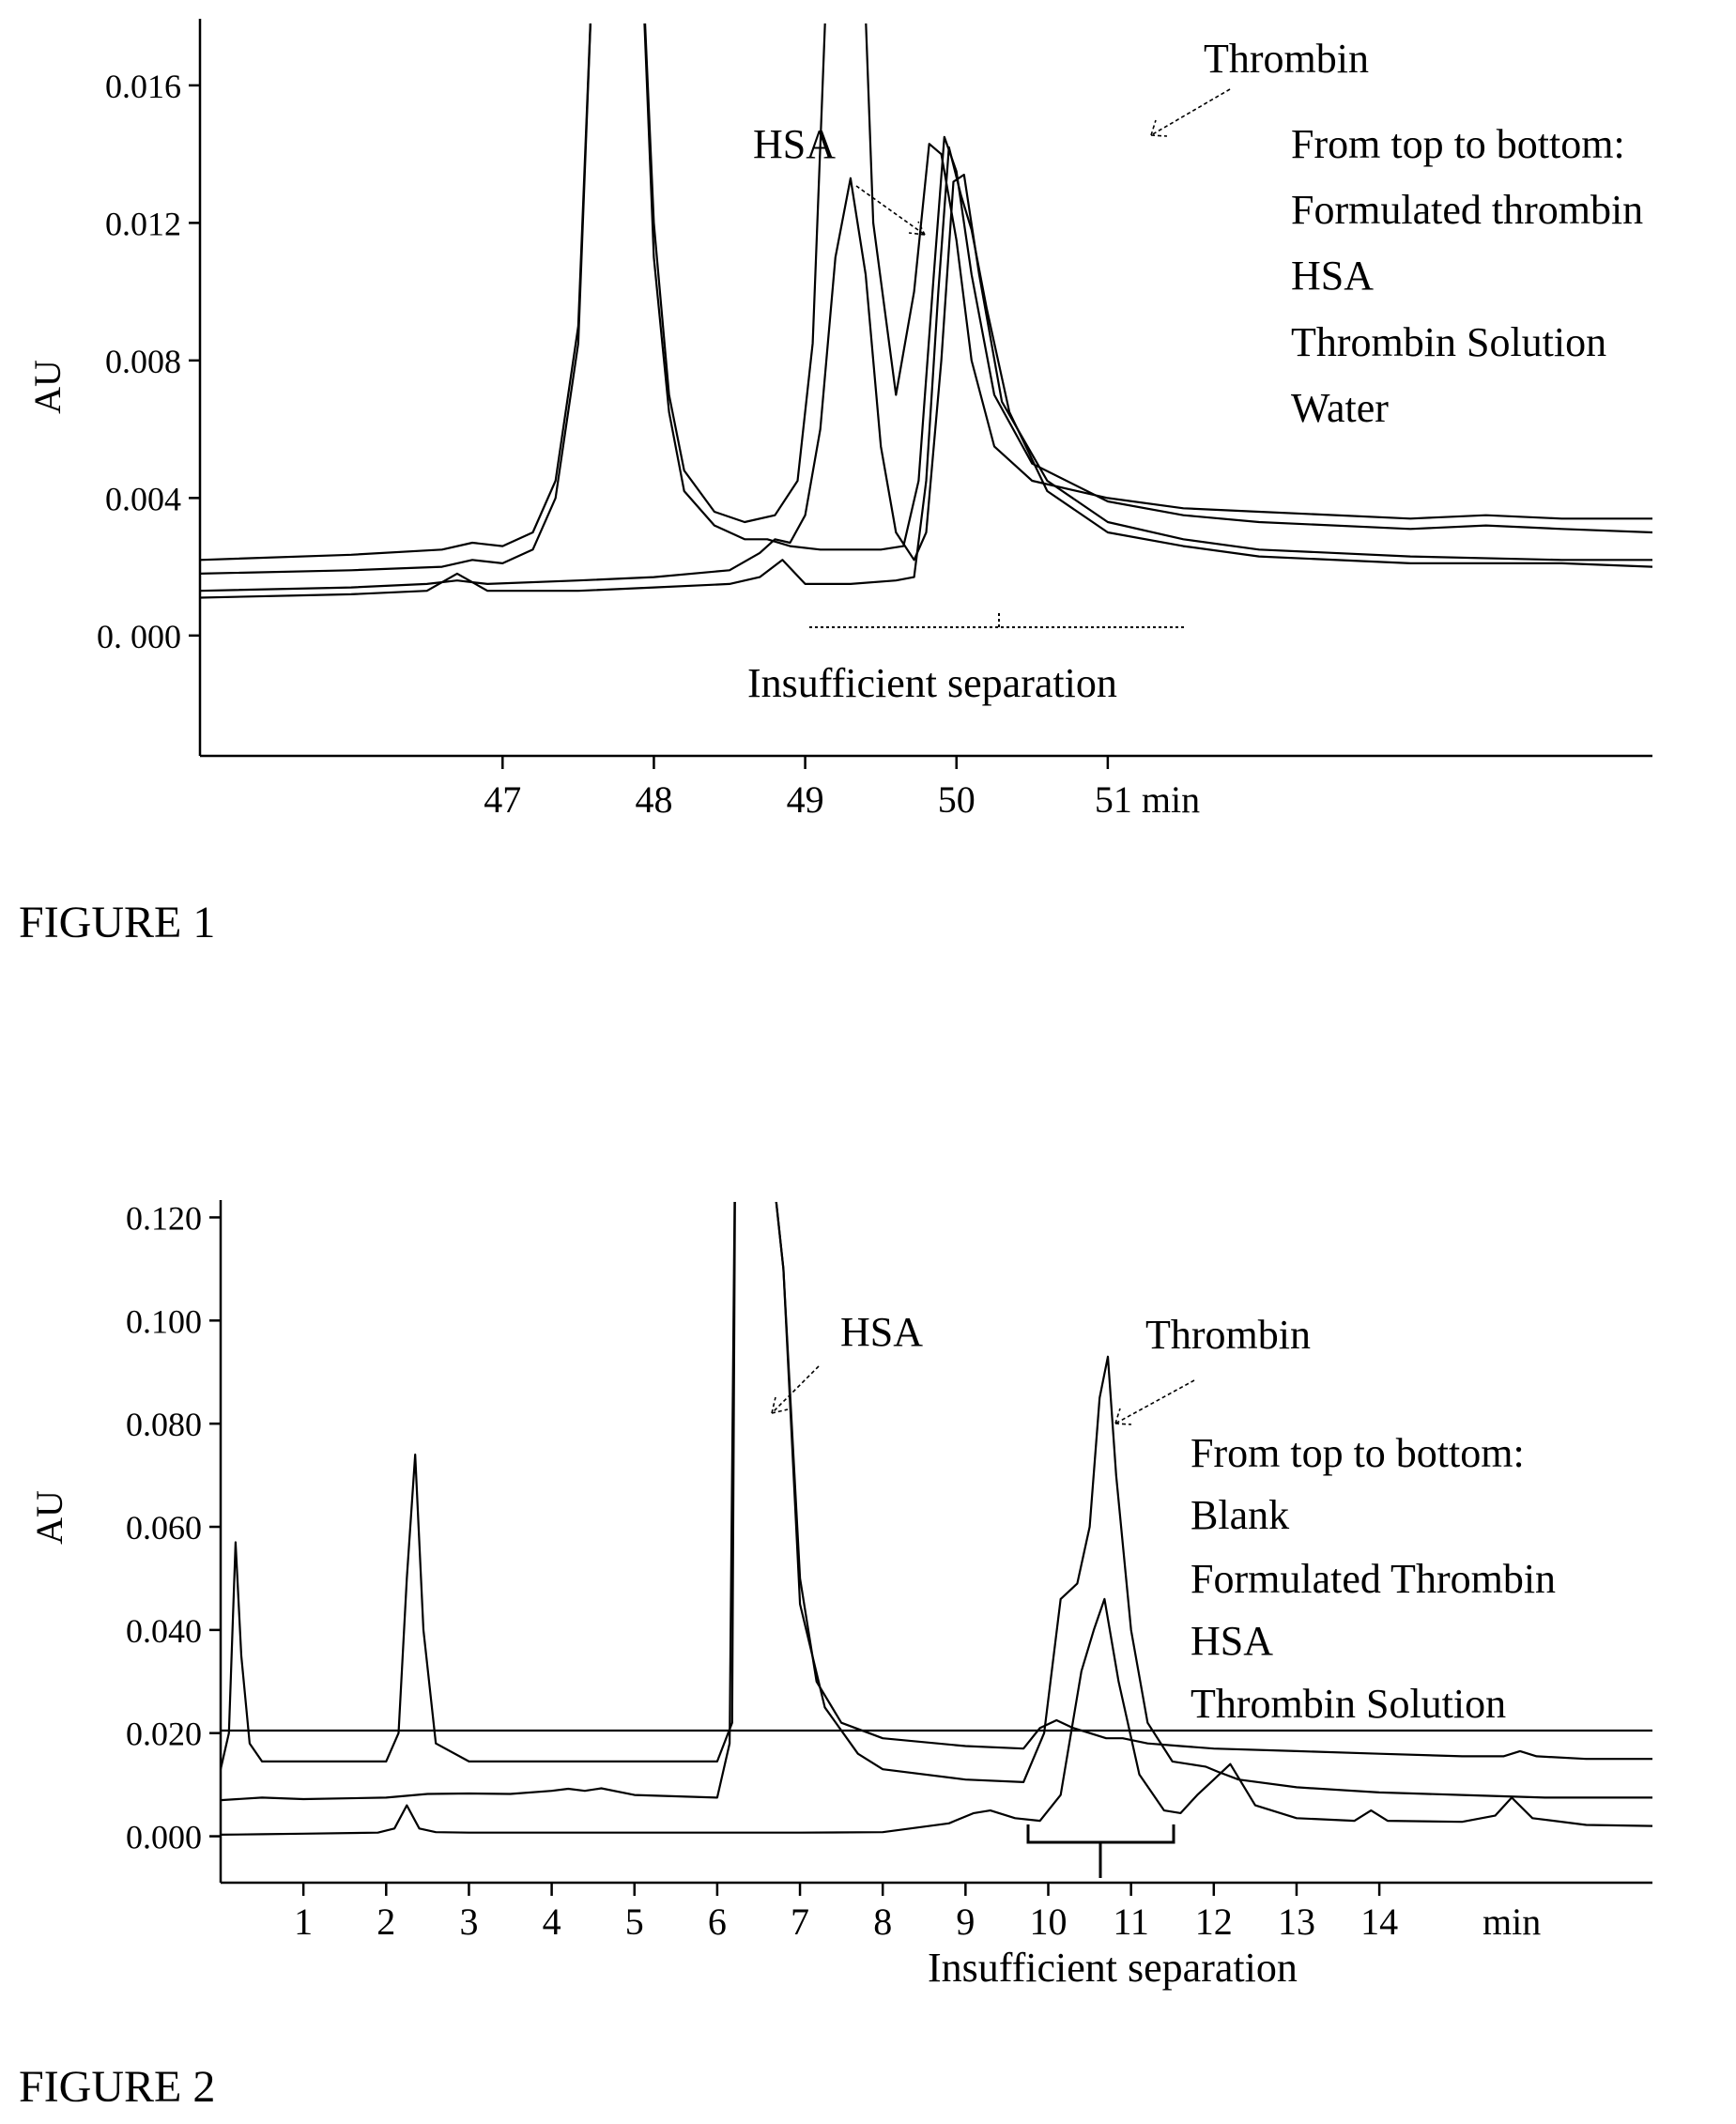 This screenshot has height=2124, width=1736. I want to click on fig2-y-tick-label: 0.040, so click(164, 1631).